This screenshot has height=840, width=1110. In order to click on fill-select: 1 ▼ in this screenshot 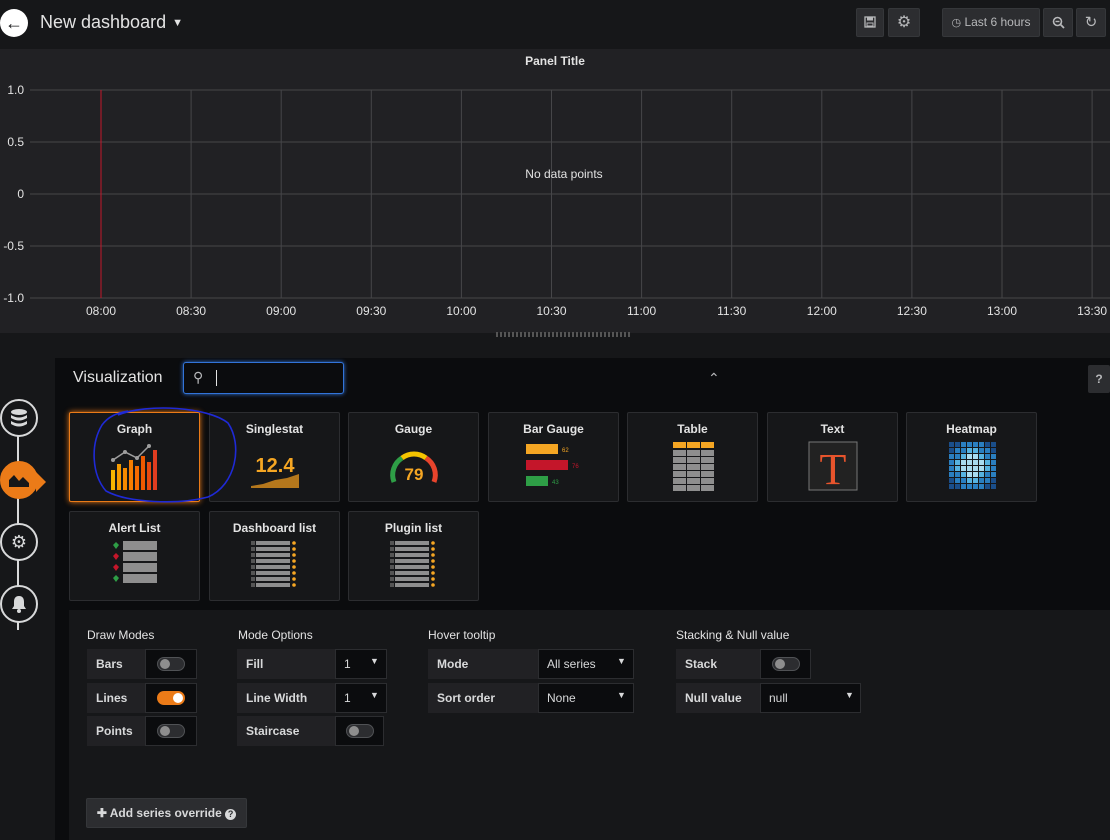, I will do `click(361, 664)`.